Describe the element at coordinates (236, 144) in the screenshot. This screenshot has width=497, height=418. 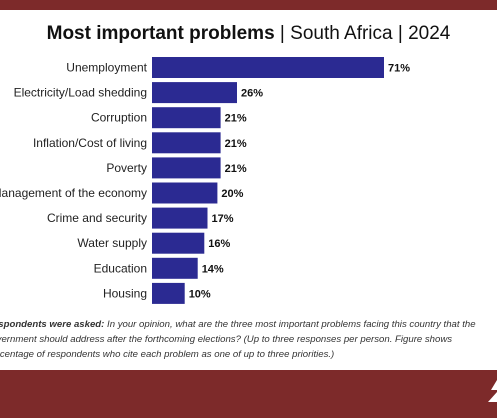
I see `value-label-3: 21%` at that location.